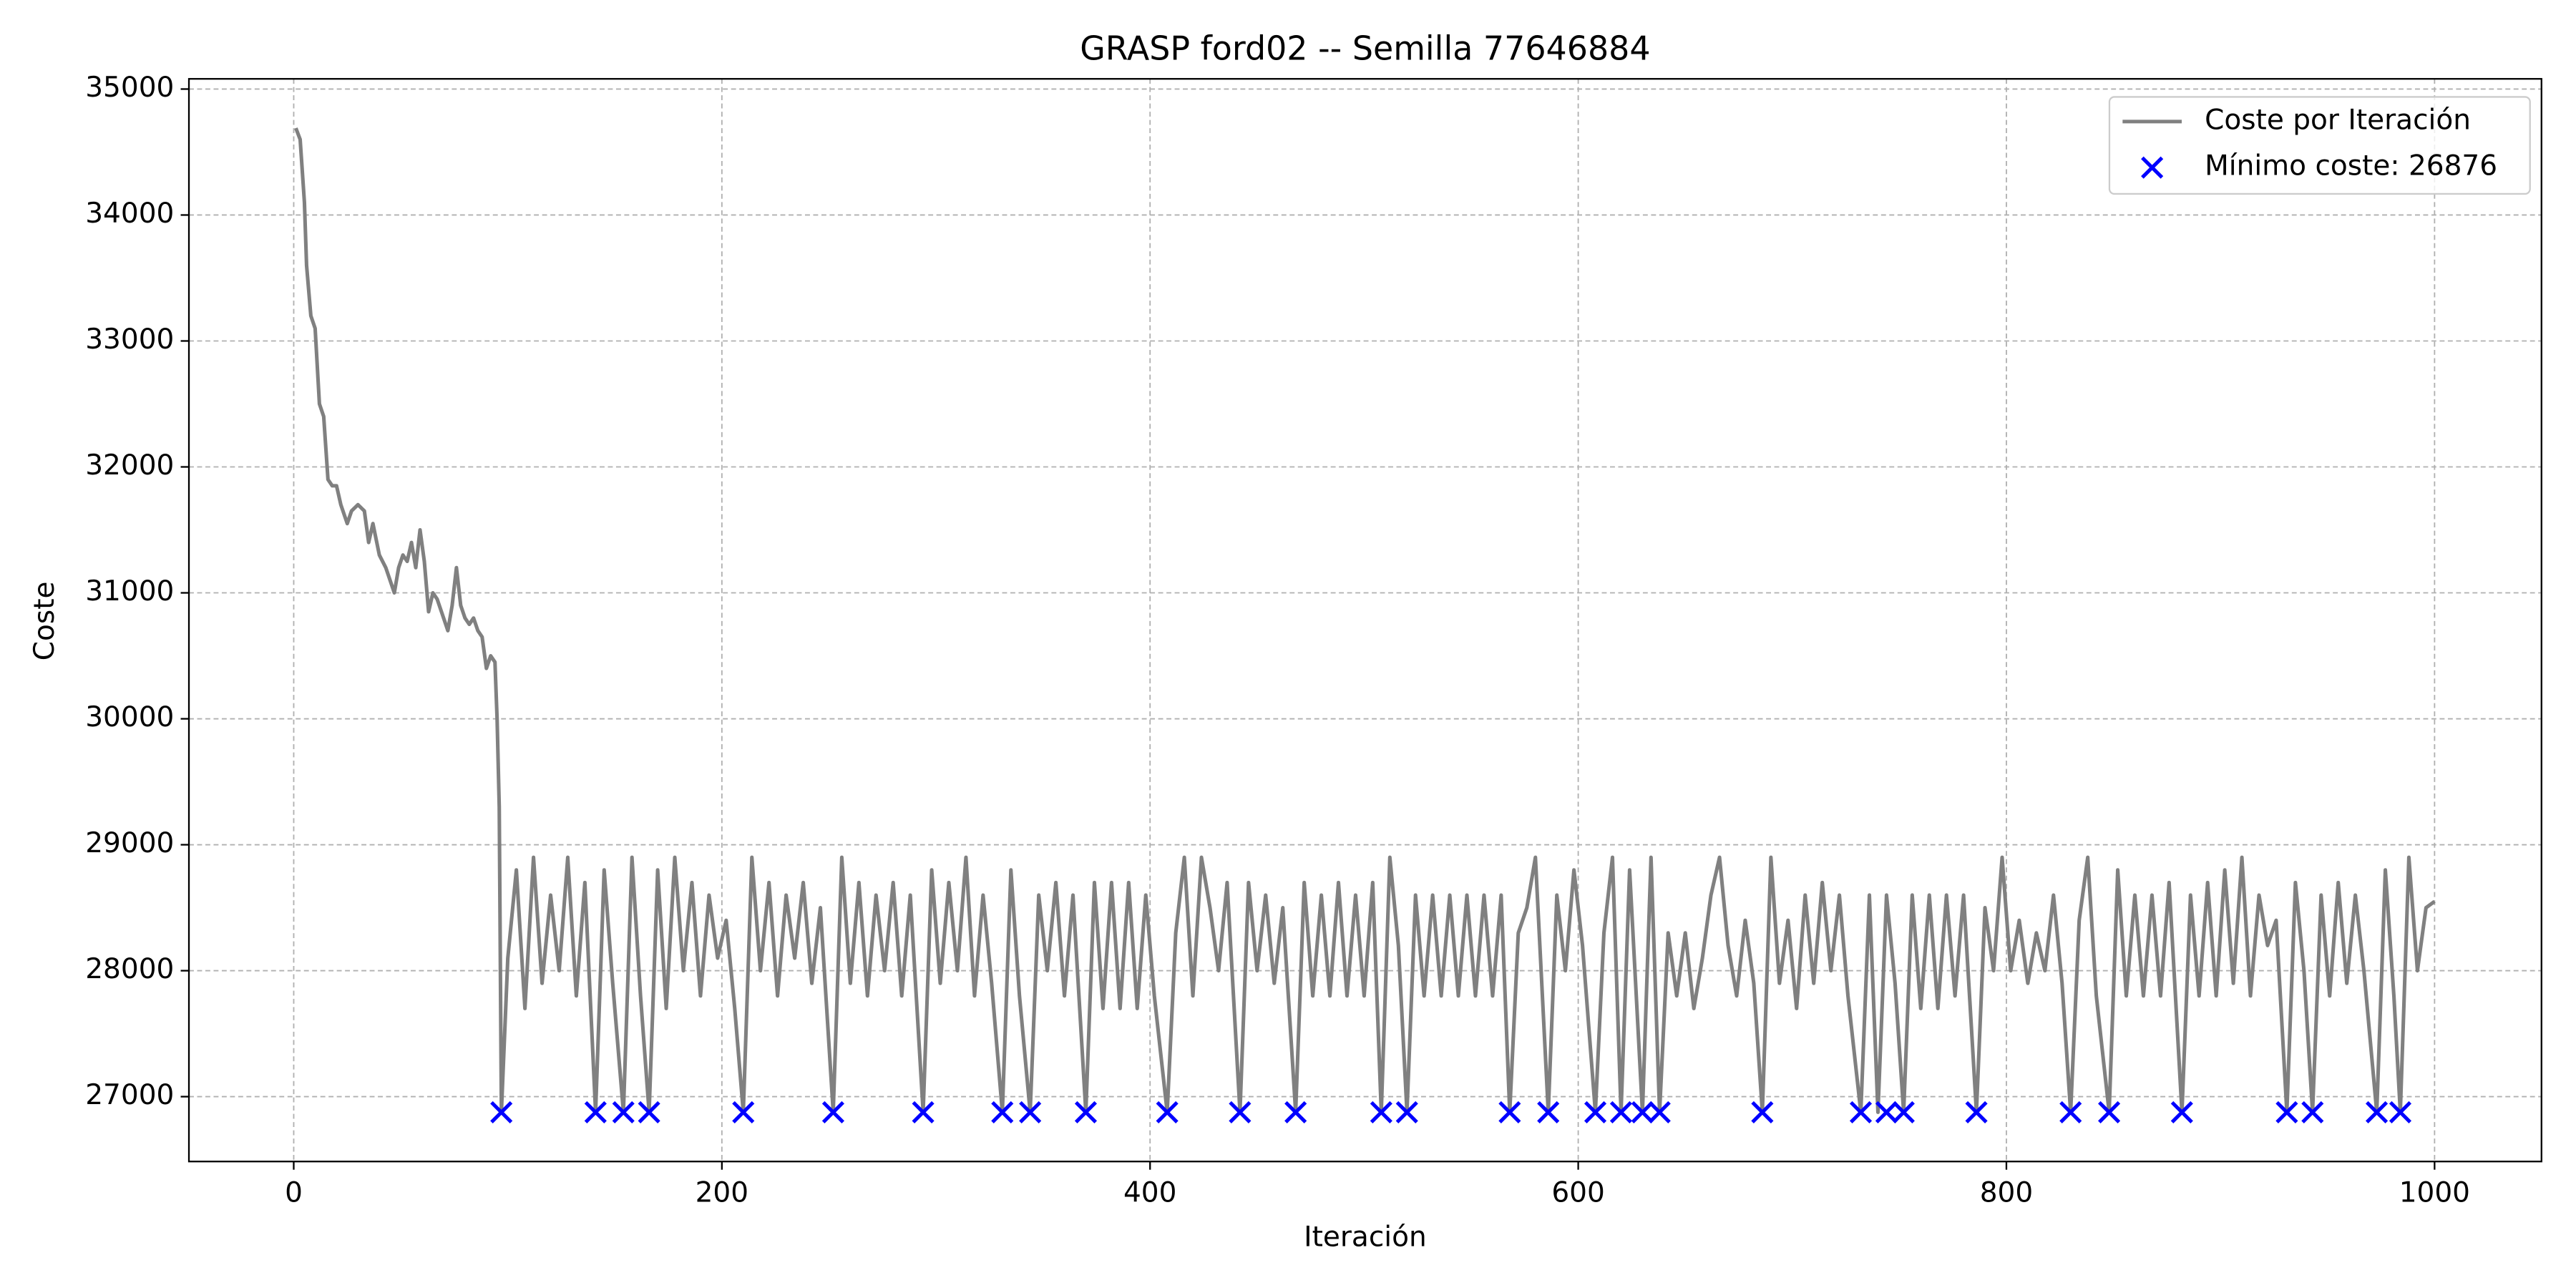 Image resolution: width=2576 pixels, height=1288 pixels. What do you see at coordinates (722, 1193) in the screenshot?
I see `x-tick-label: 200` at bounding box center [722, 1193].